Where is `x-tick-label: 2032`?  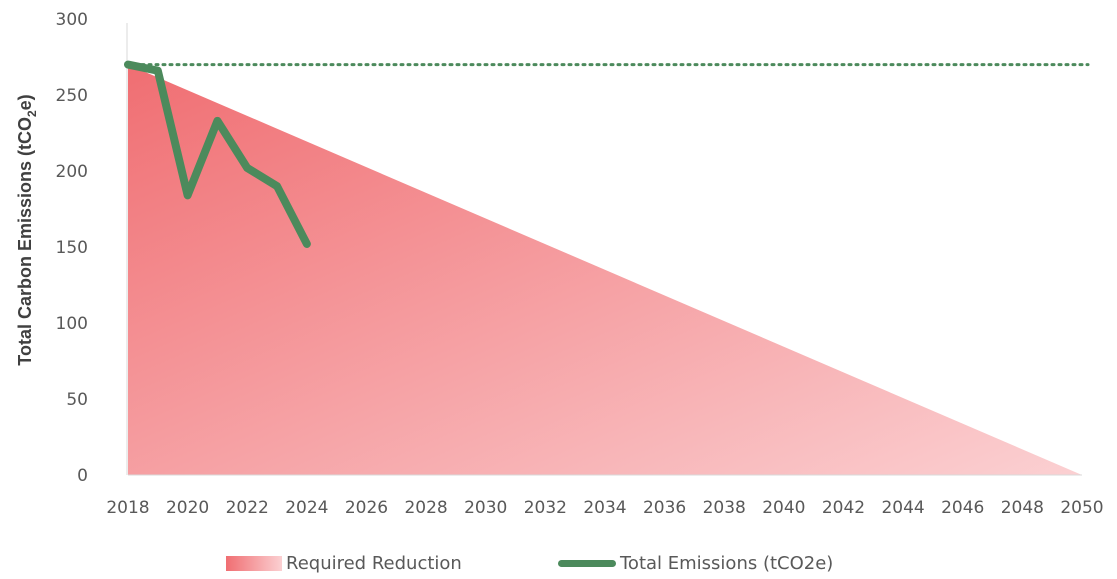
x-tick-label: 2032 is located at coordinates (545, 508).